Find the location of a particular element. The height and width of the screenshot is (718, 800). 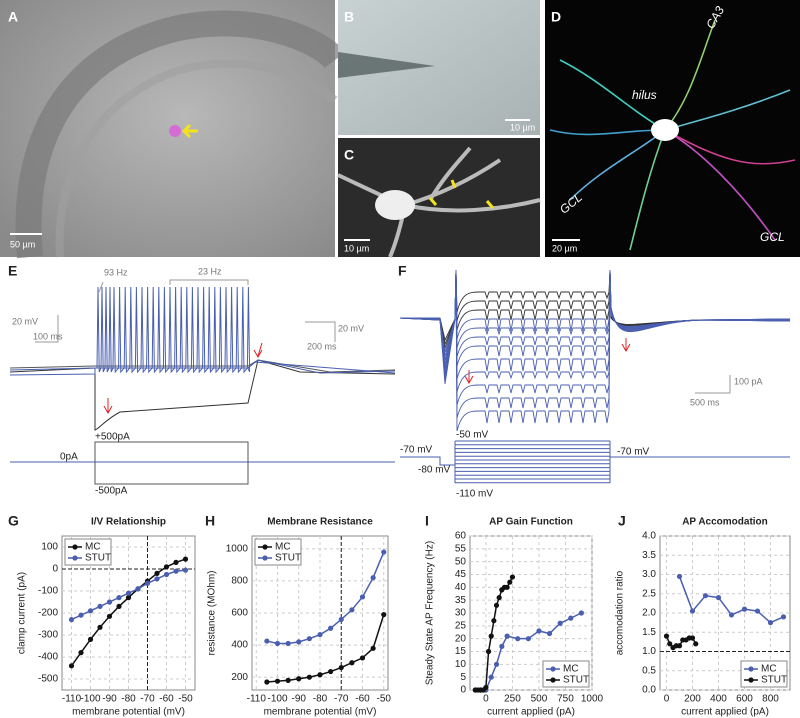

x-tick-label: 1000 is located at coordinates (592, 699).